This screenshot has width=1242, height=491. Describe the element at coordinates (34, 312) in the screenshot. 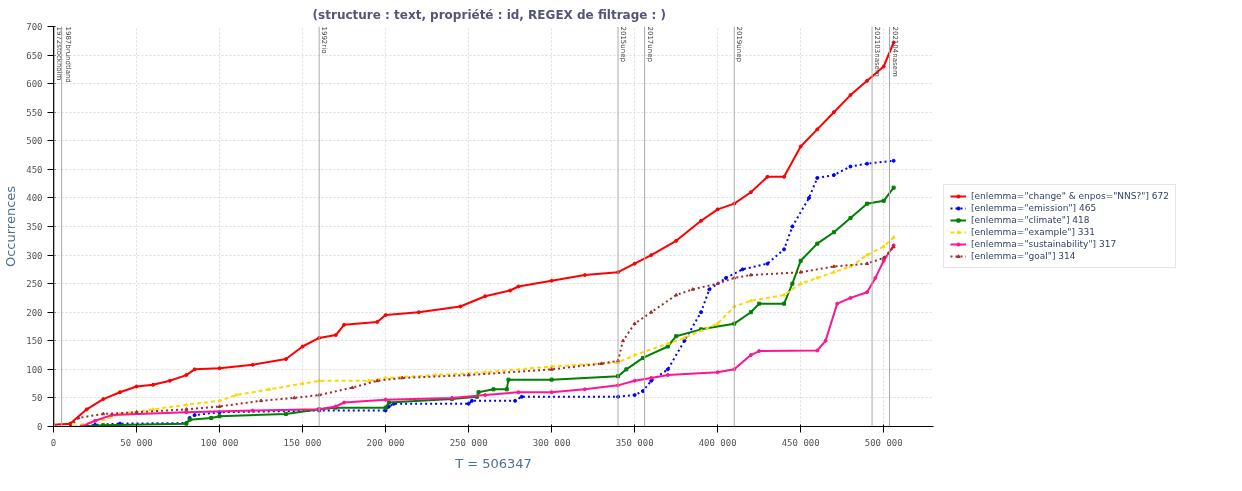

I see `y-tick-label: 200` at that location.